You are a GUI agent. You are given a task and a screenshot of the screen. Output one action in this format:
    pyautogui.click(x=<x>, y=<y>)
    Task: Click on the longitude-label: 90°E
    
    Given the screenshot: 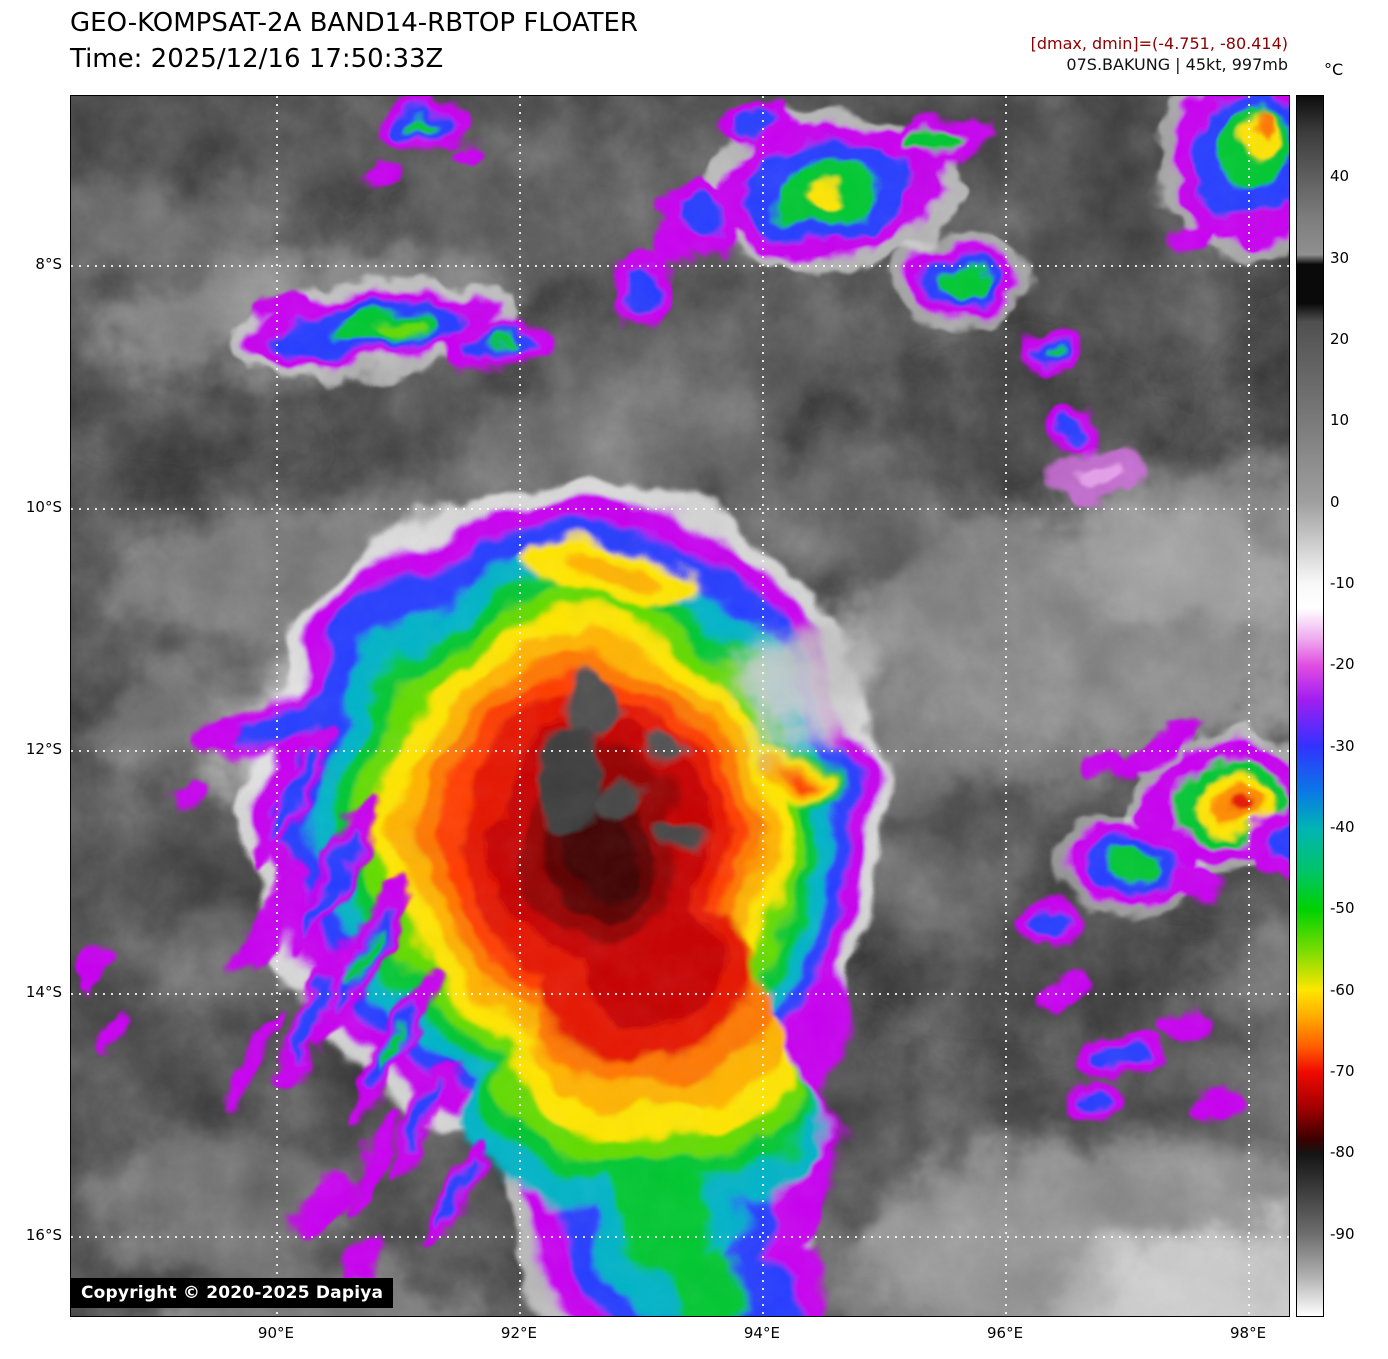 What is the action you would take?
    pyautogui.click(x=275, y=1333)
    